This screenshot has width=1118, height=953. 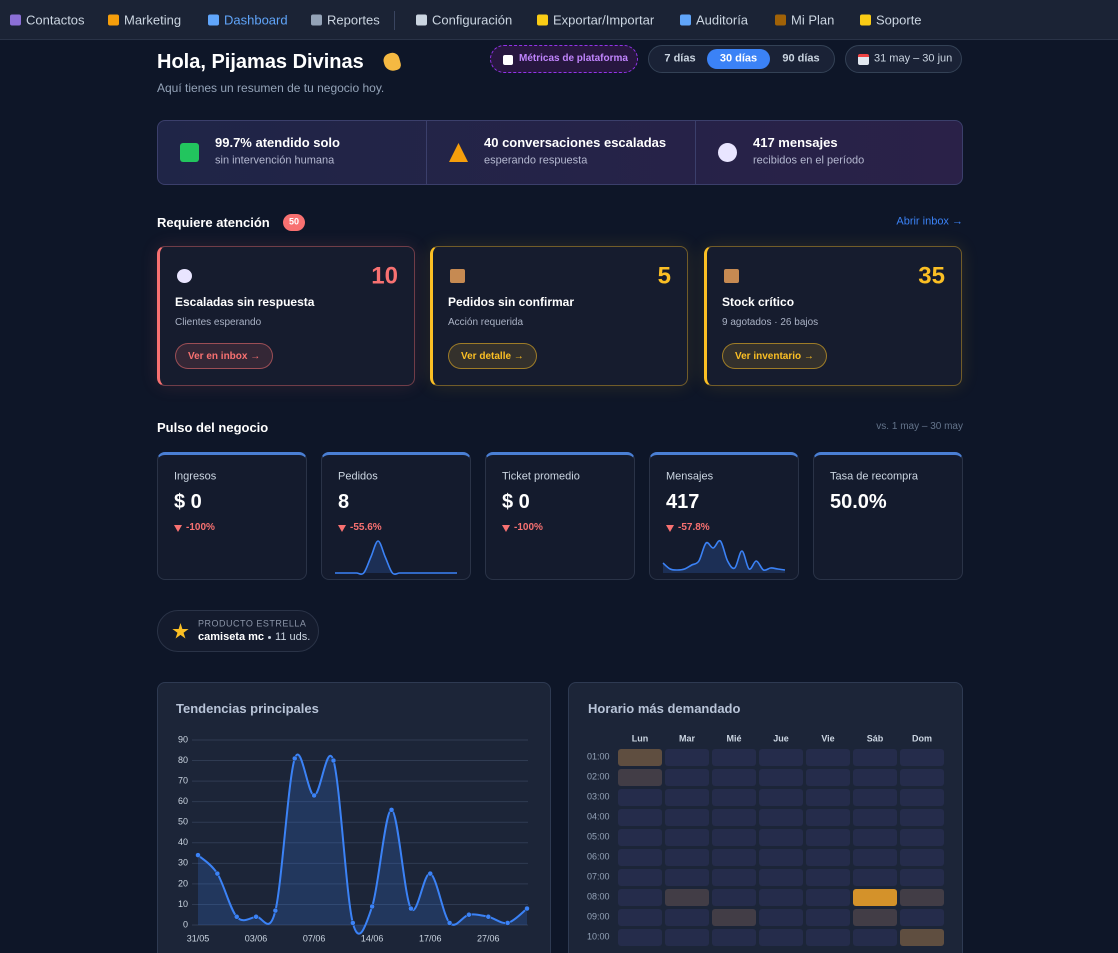 I want to click on range-label: 90 días, so click(x=801, y=58).